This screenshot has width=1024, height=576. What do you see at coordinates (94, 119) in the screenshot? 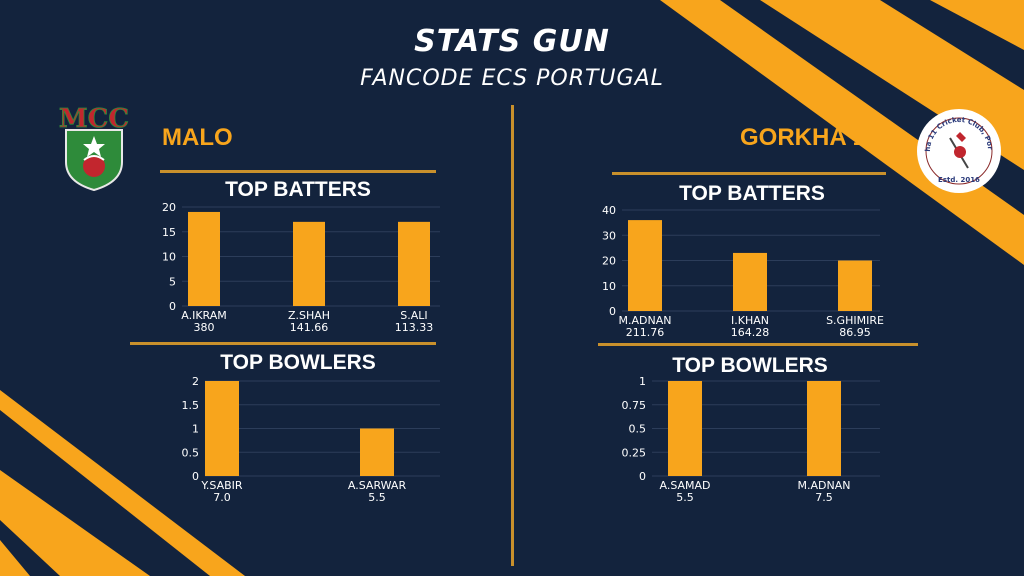
I see `malo-logo-text: MCC` at bounding box center [94, 119].